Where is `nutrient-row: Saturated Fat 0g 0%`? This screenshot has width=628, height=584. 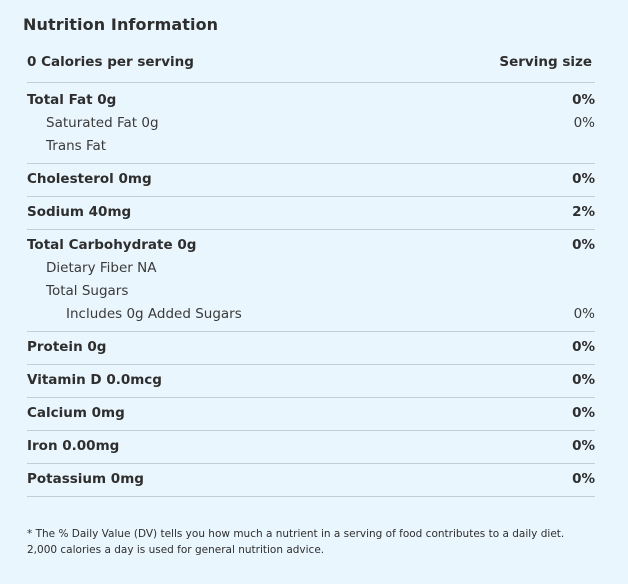
nutrient-row: Saturated Fat 0g 0% is located at coordinates (311, 123).